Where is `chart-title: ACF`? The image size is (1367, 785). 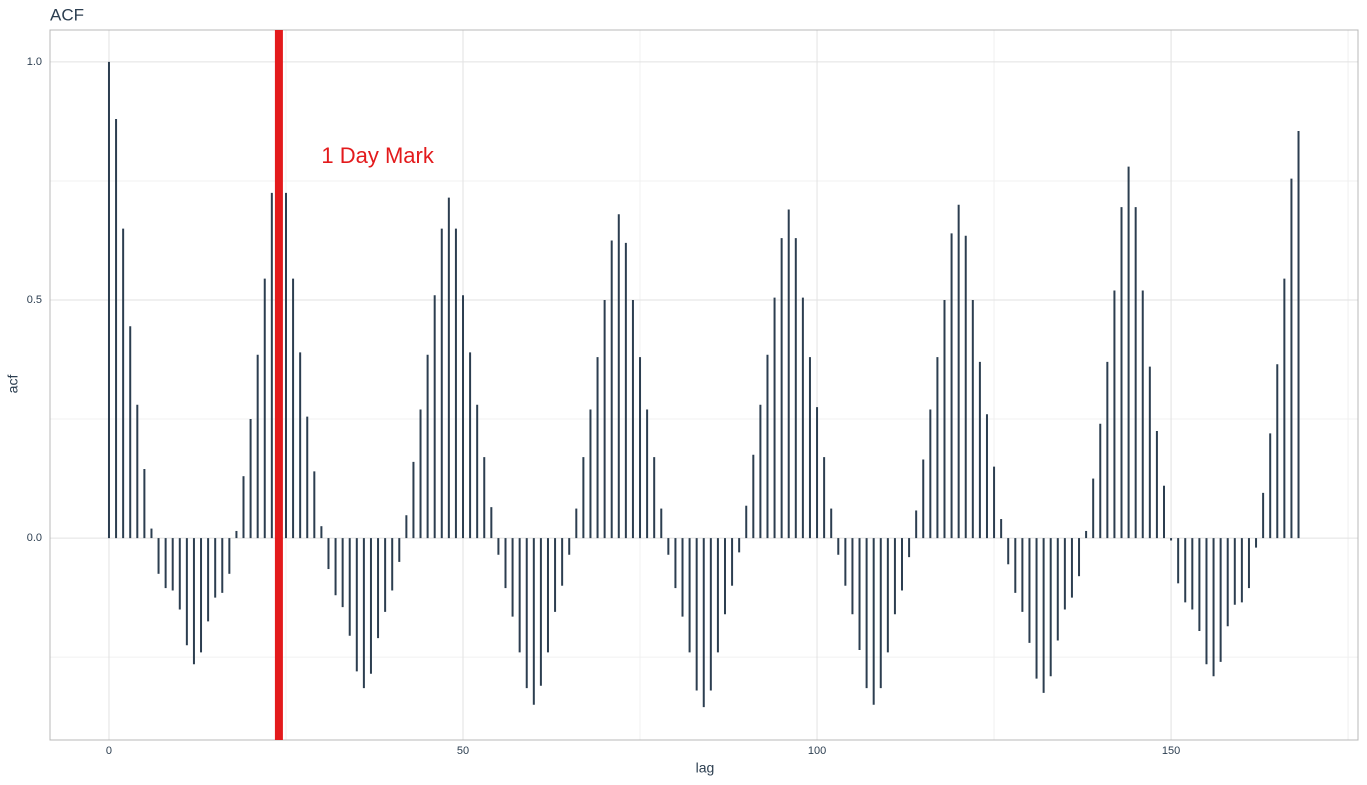 chart-title: ACF is located at coordinates (67, 14).